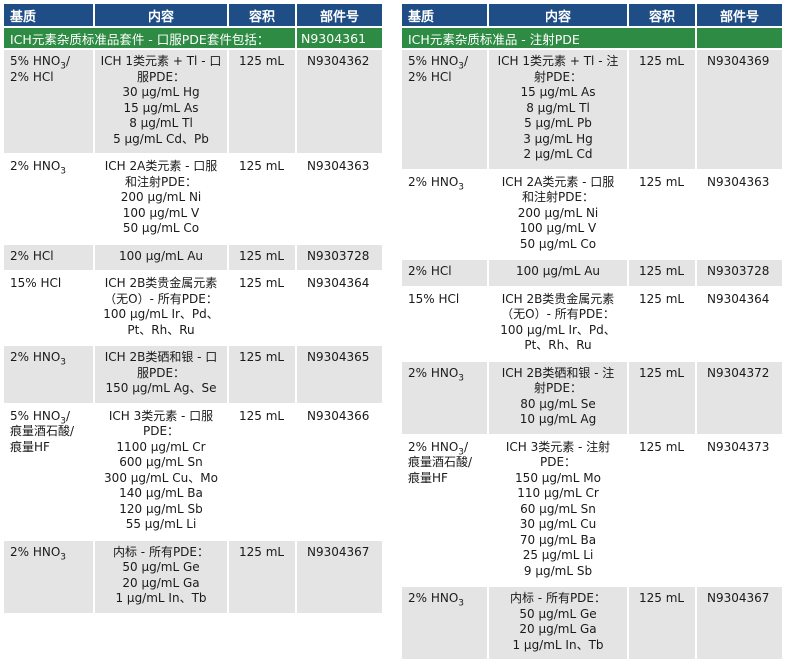  Describe the element at coordinates (161, 567) in the screenshot. I see `content-line: 50 µg/mL Ge` at that location.